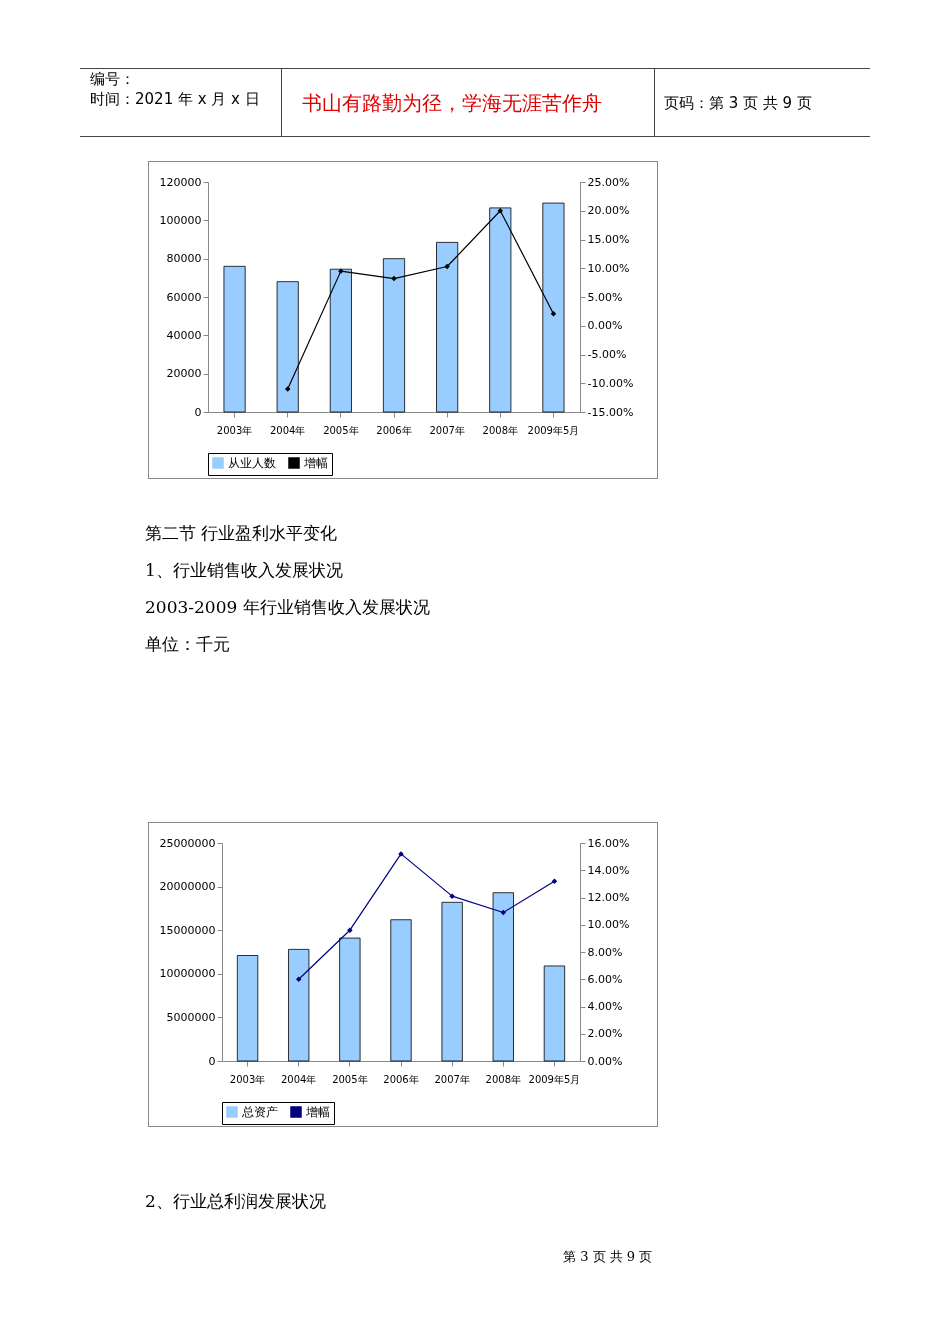 This screenshot has width=950, height=1344. I want to click on y2-tick-label: 6.00%, so click(605, 979).